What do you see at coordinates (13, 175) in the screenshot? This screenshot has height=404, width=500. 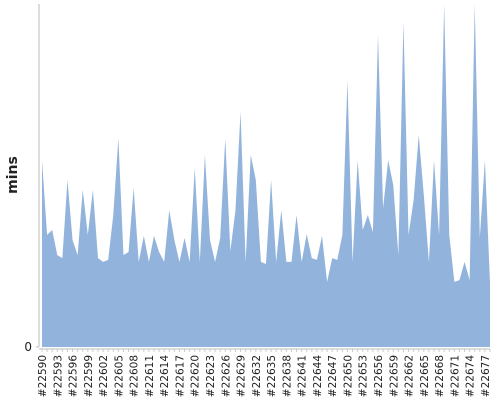 I see `y-axis-label: mins` at bounding box center [13, 175].